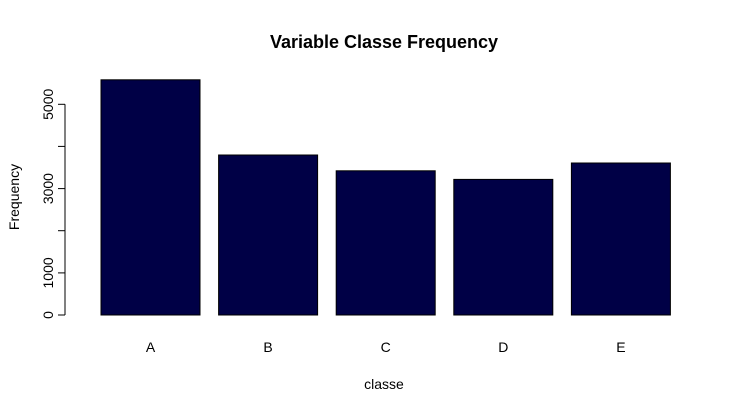  I want to click on x-tick-label-b: B, so click(267, 347).